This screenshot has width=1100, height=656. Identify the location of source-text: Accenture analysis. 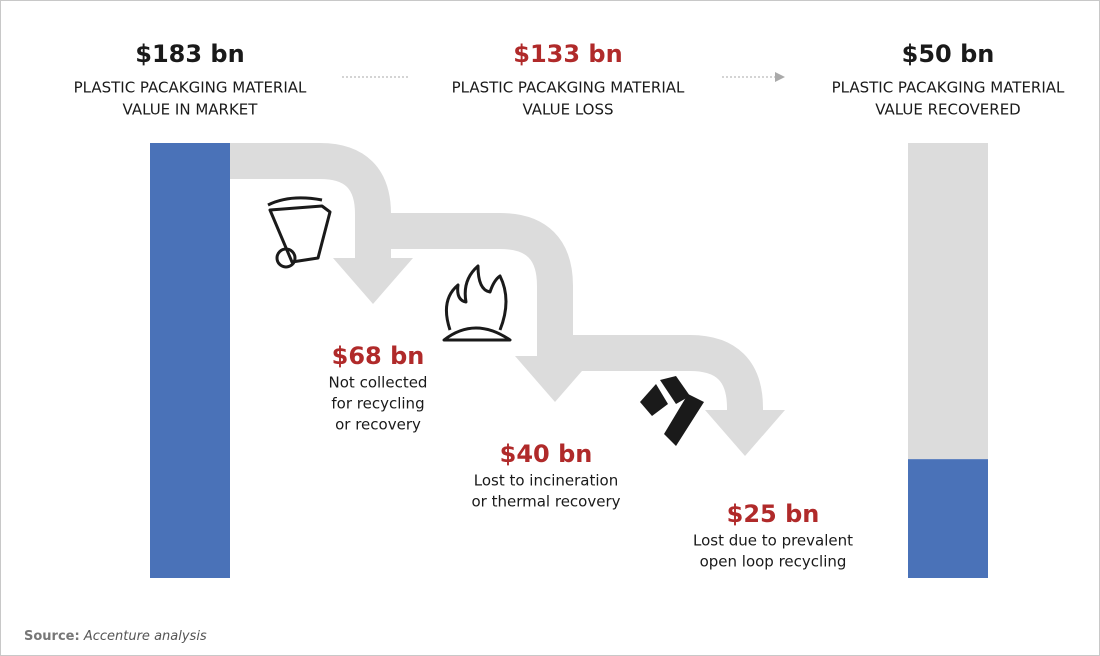
(145, 636).